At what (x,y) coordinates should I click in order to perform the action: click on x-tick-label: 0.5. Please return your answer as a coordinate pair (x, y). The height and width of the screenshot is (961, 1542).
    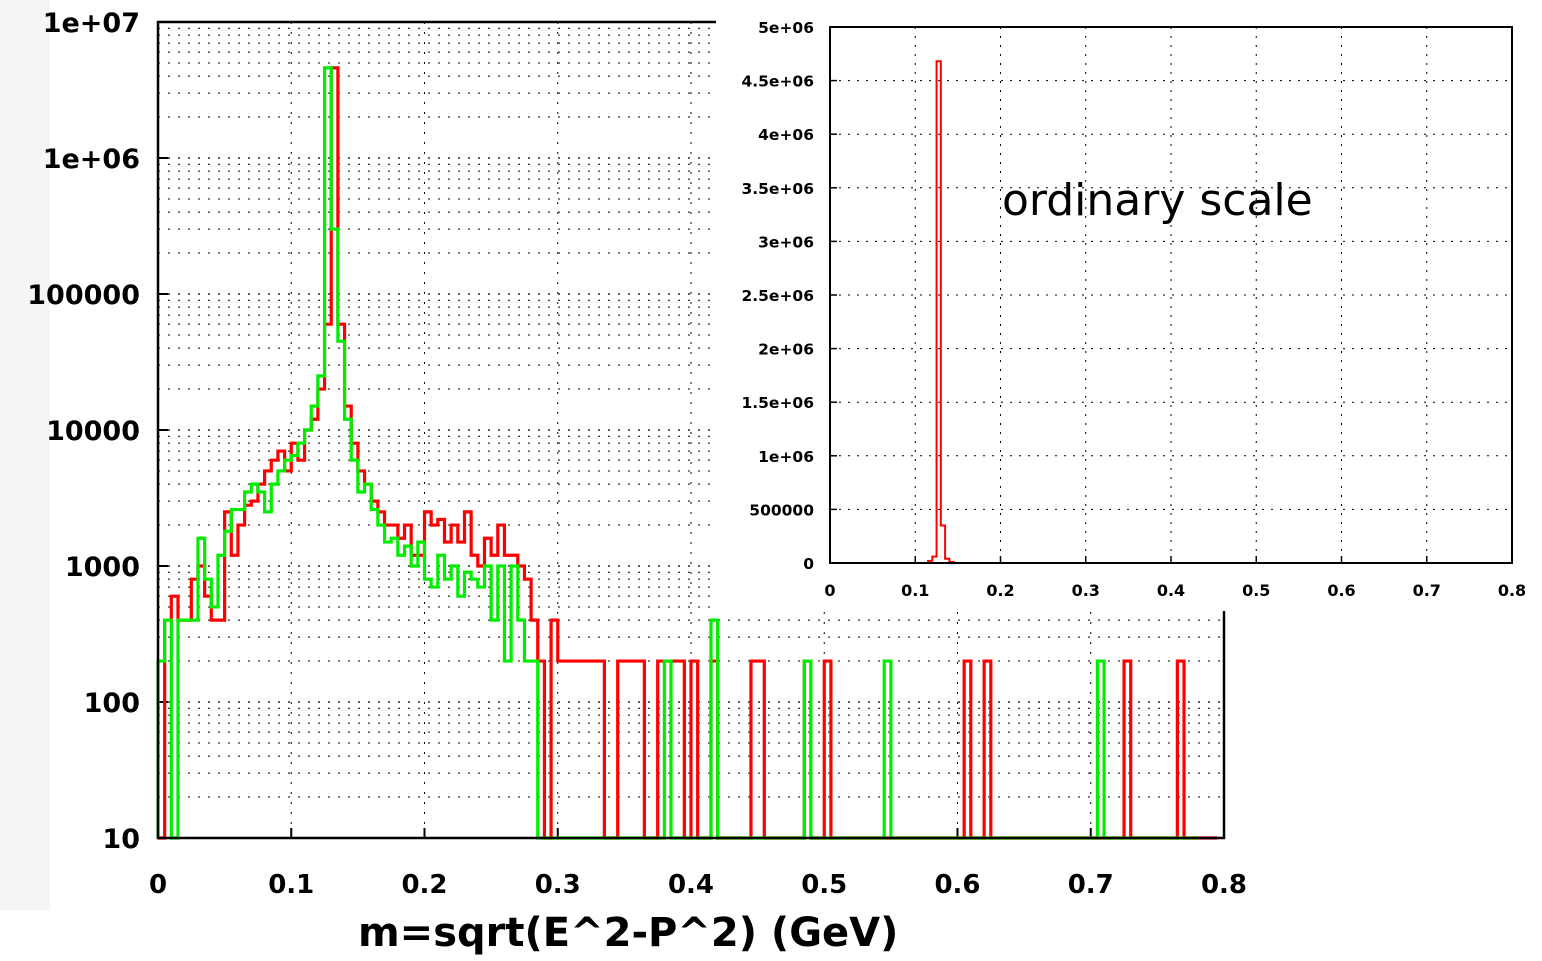
    Looking at the image, I should click on (824, 885).